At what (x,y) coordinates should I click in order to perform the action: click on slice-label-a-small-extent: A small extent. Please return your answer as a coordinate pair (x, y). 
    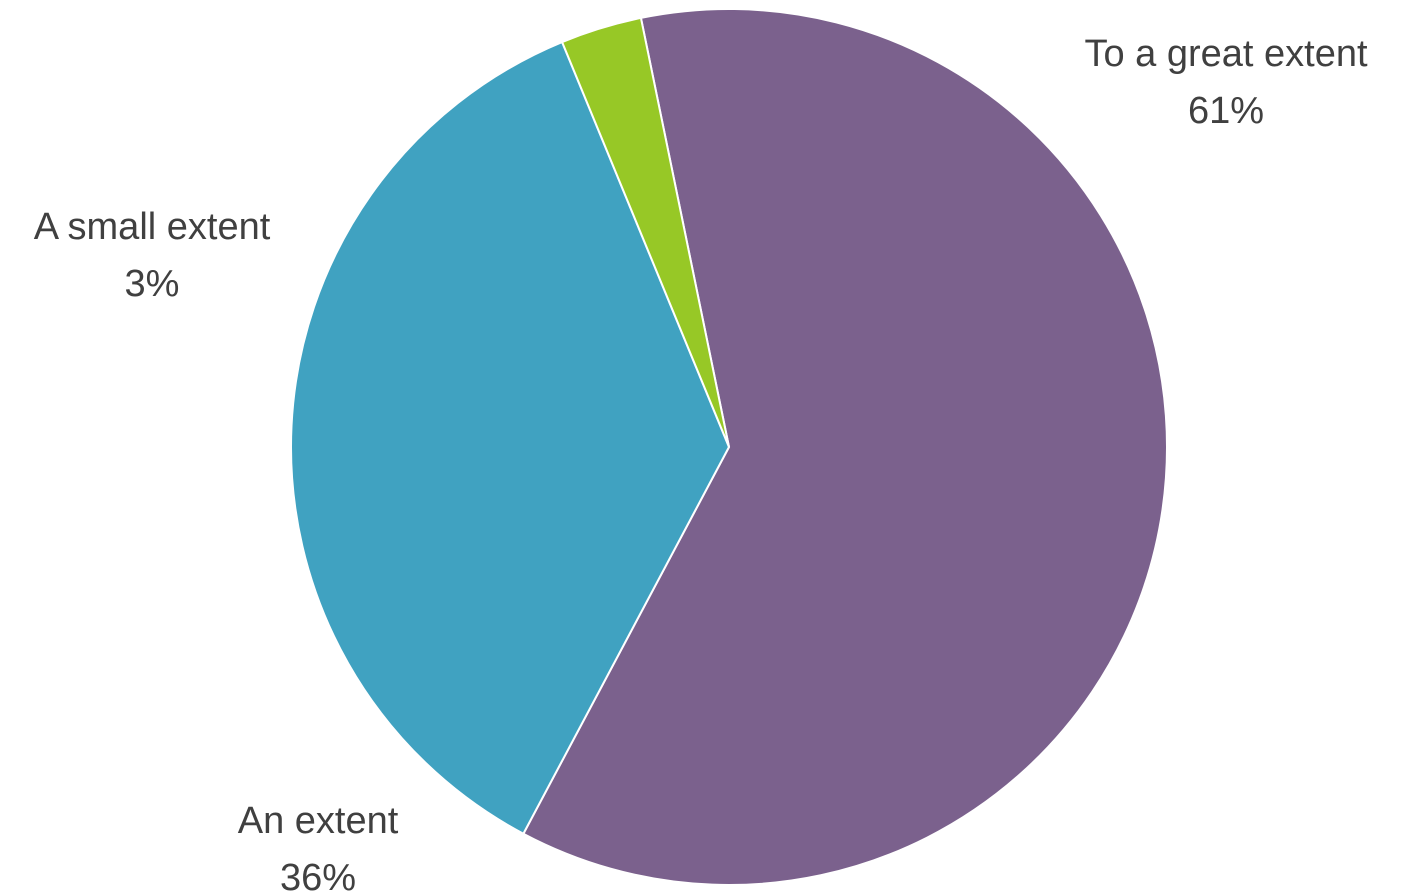
    Looking at the image, I should click on (152, 227).